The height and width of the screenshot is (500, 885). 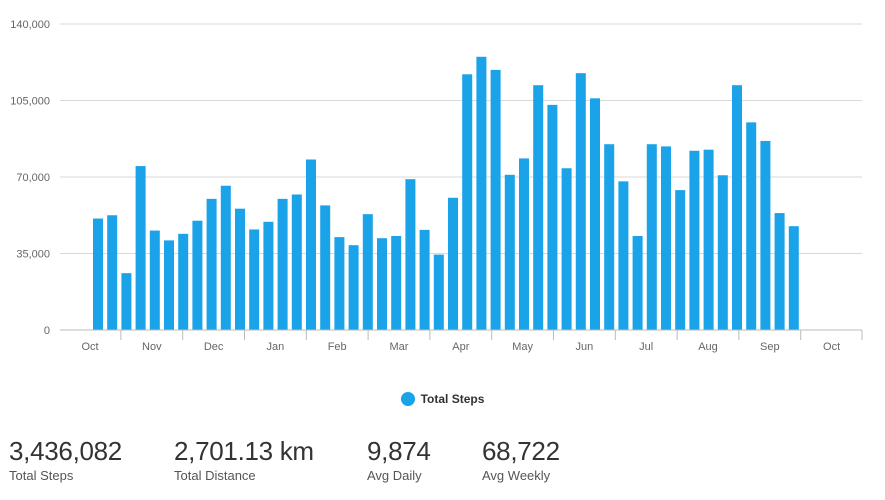 What do you see at coordinates (33, 178) in the screenshot?
I see `y-tick-label: 70,000` at bounding box center [33, 178].